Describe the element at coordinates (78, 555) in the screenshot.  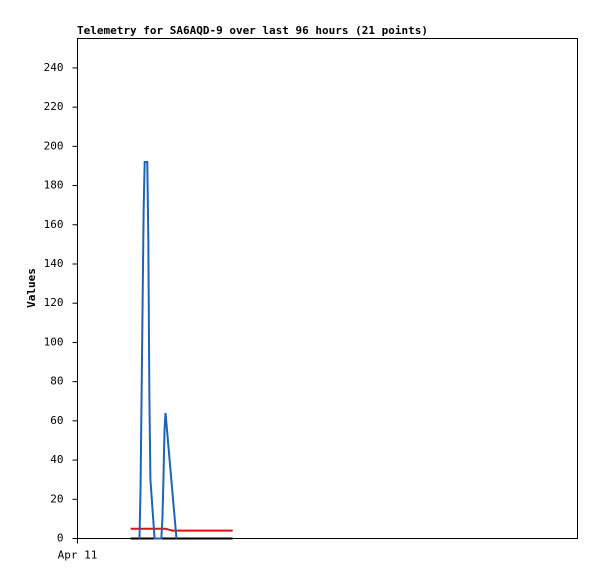
I see `x-tick-label: Apr 11` at that location.